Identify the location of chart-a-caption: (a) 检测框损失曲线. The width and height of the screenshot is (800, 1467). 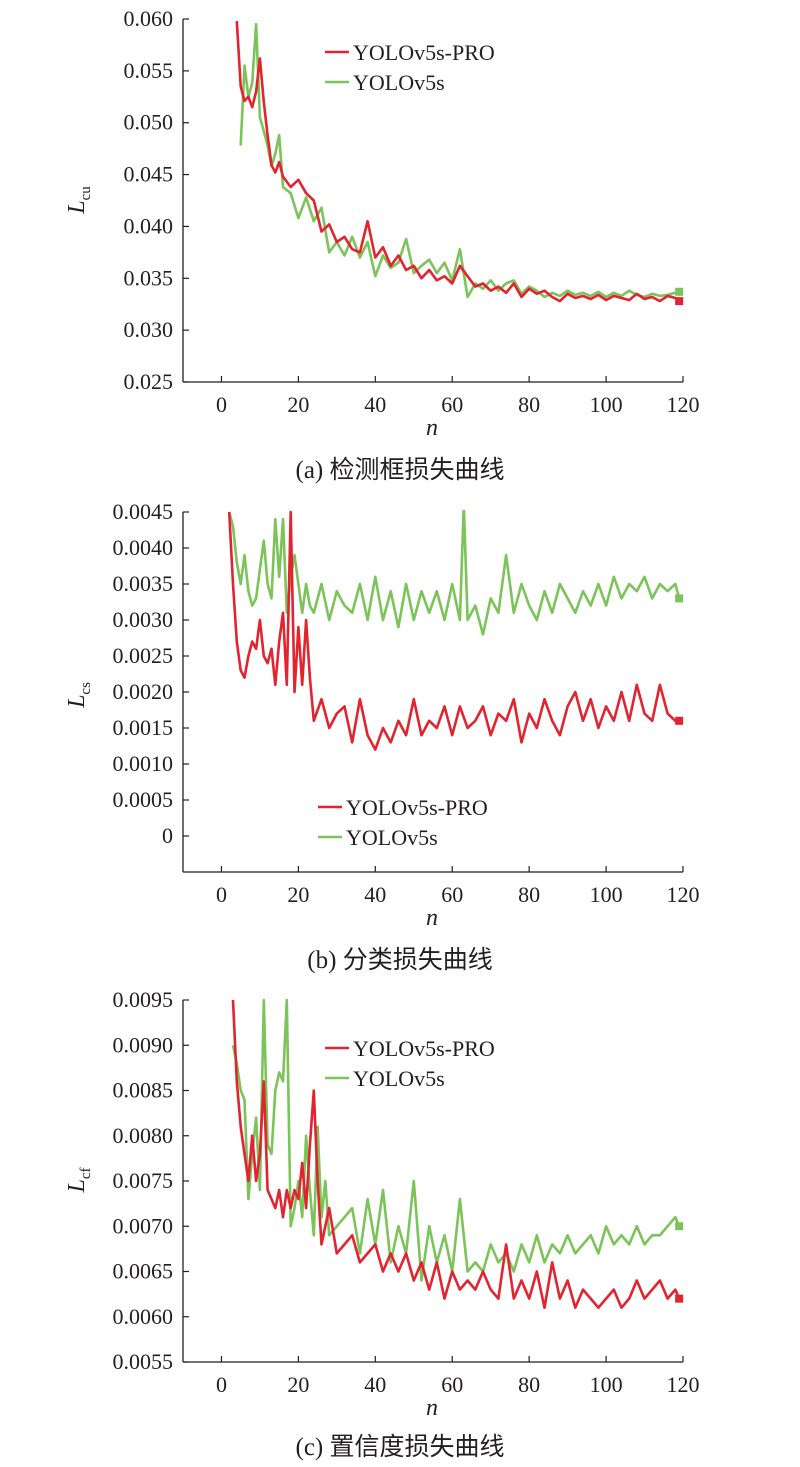
(400, 470).